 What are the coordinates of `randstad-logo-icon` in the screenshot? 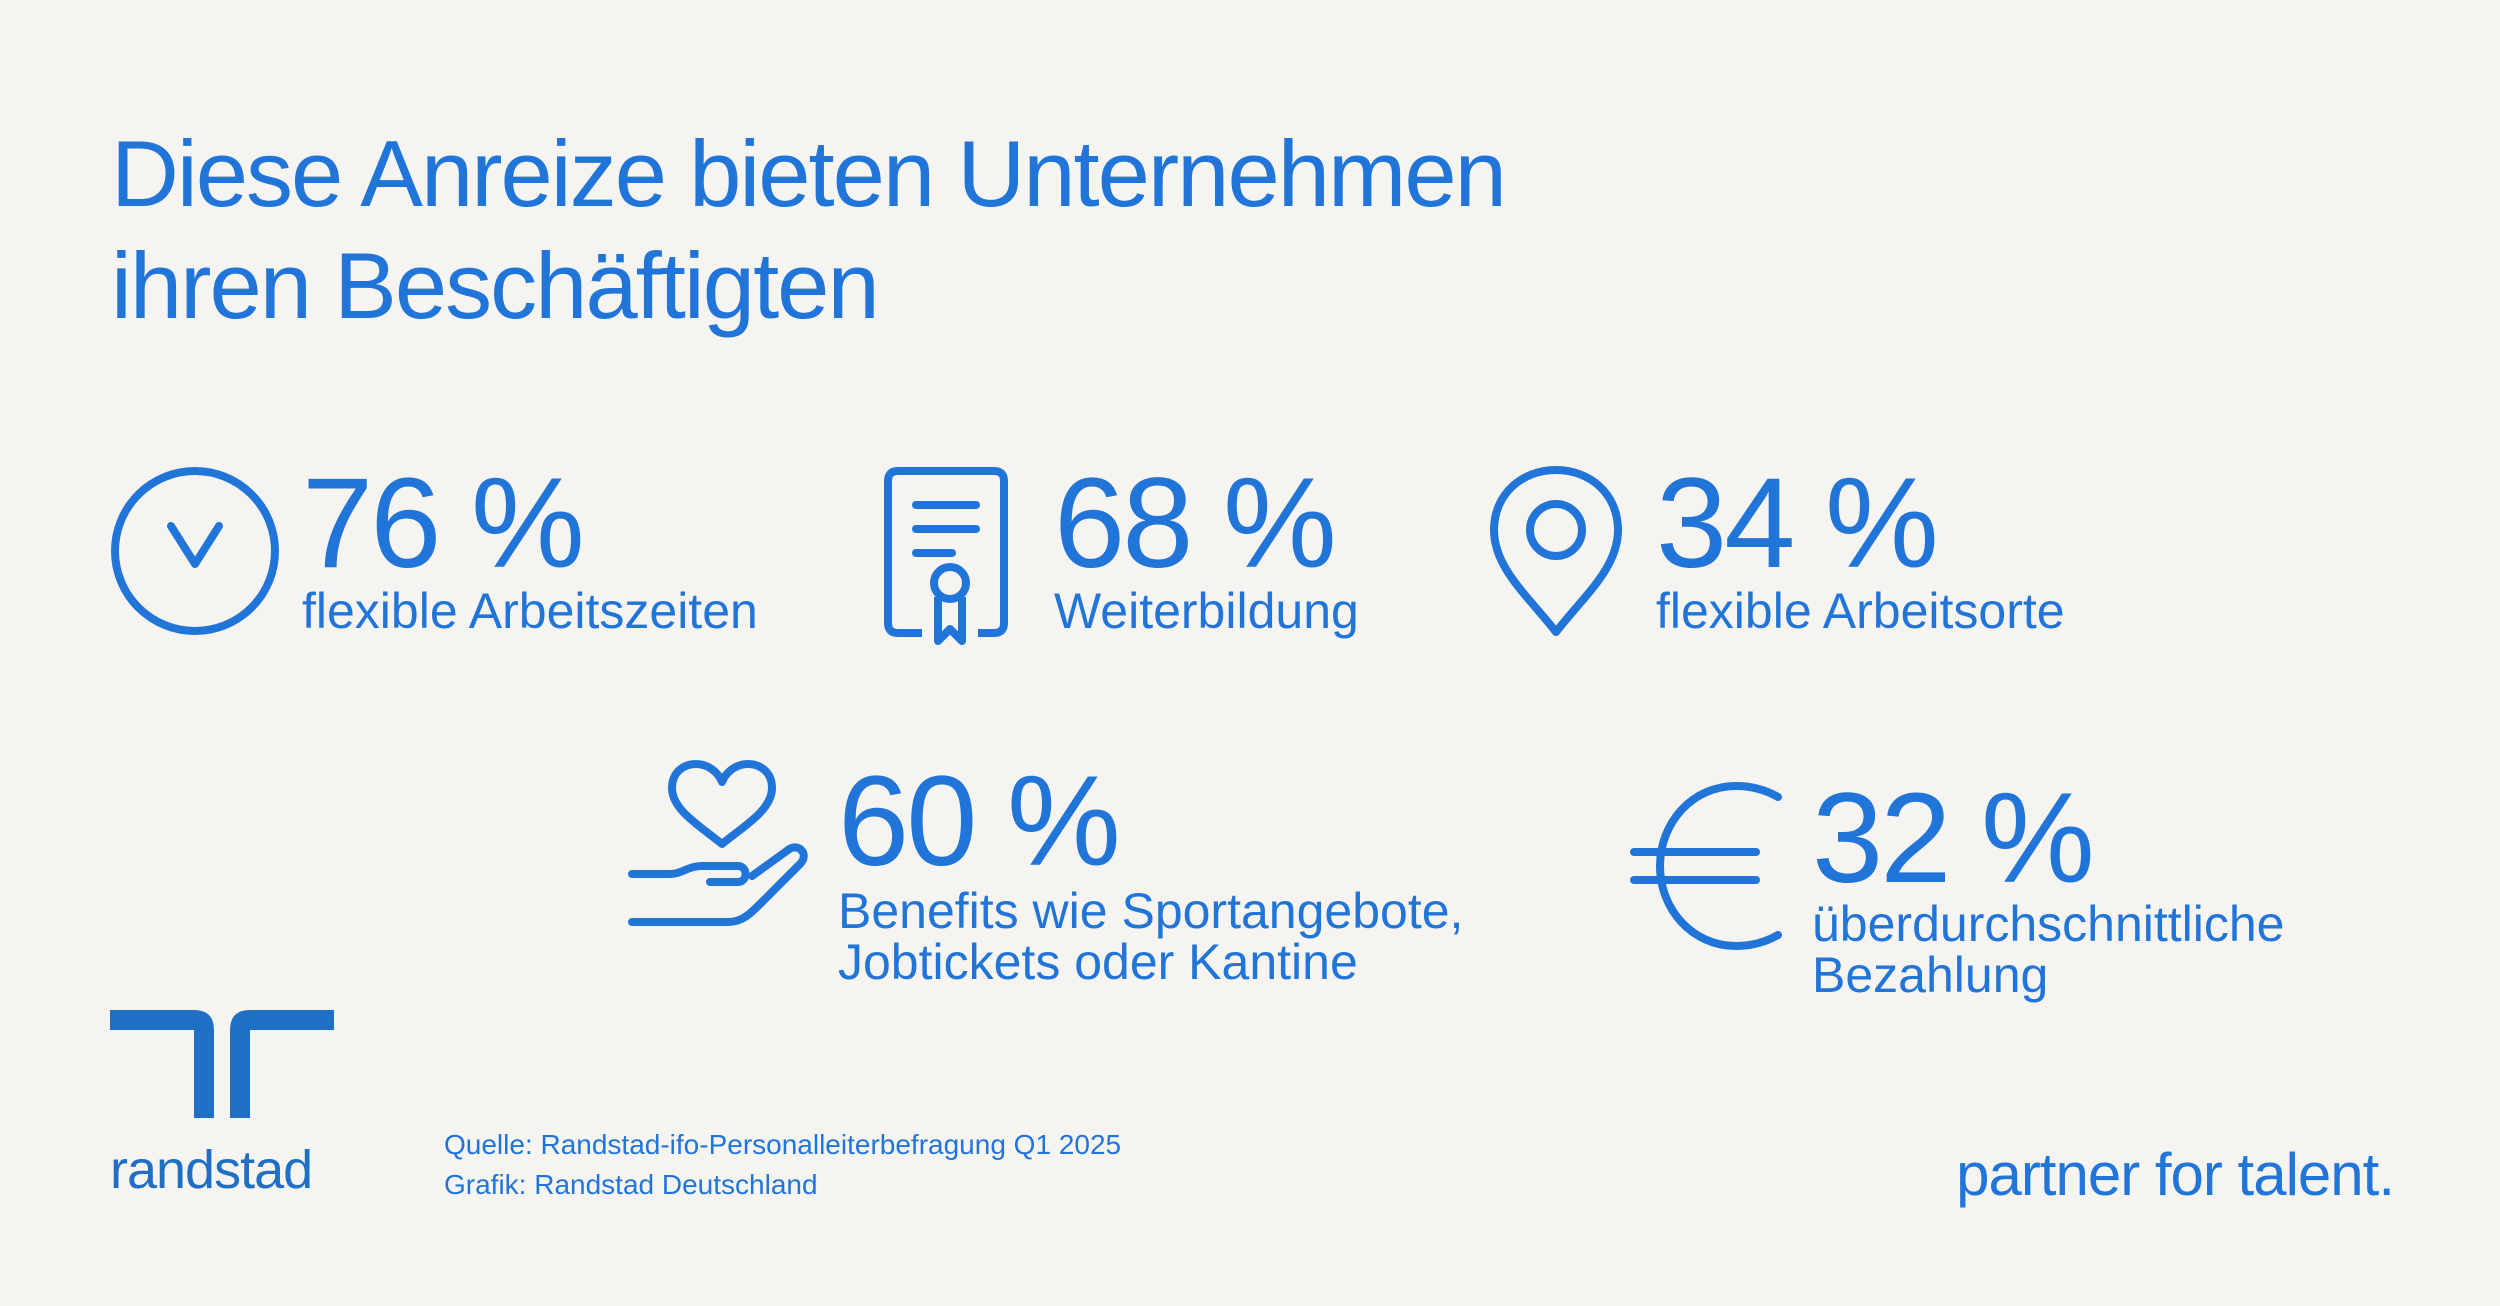 It's located at (222, 1064).